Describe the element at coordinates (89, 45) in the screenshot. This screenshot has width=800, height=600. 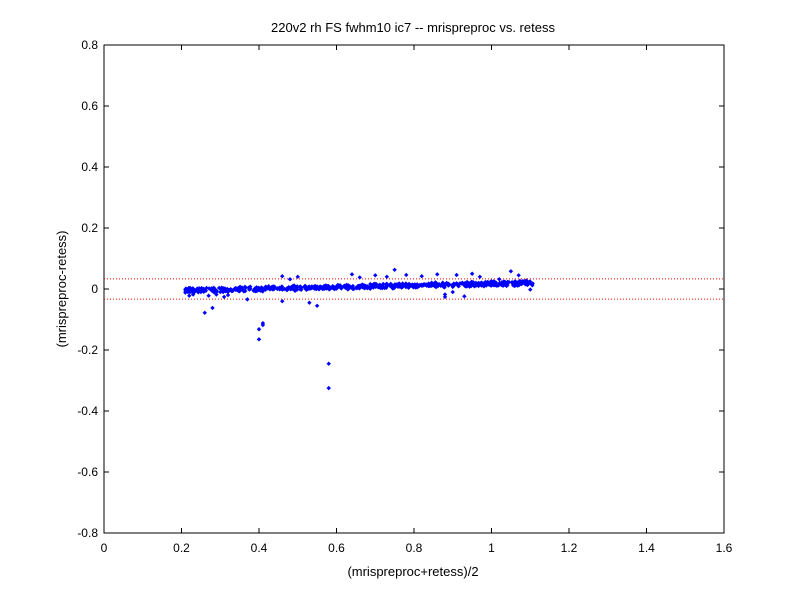
I see `y-tick-label: 0.8` at that location.